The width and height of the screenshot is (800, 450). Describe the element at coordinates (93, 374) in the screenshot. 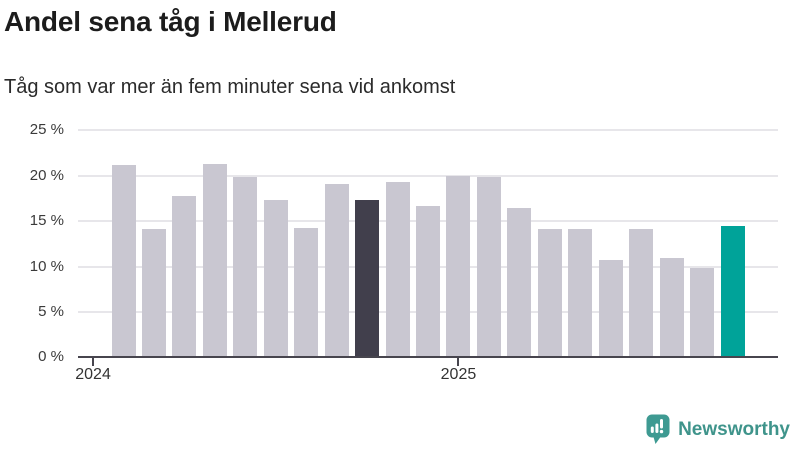

I see `x-tick-label: 2024` at that location.